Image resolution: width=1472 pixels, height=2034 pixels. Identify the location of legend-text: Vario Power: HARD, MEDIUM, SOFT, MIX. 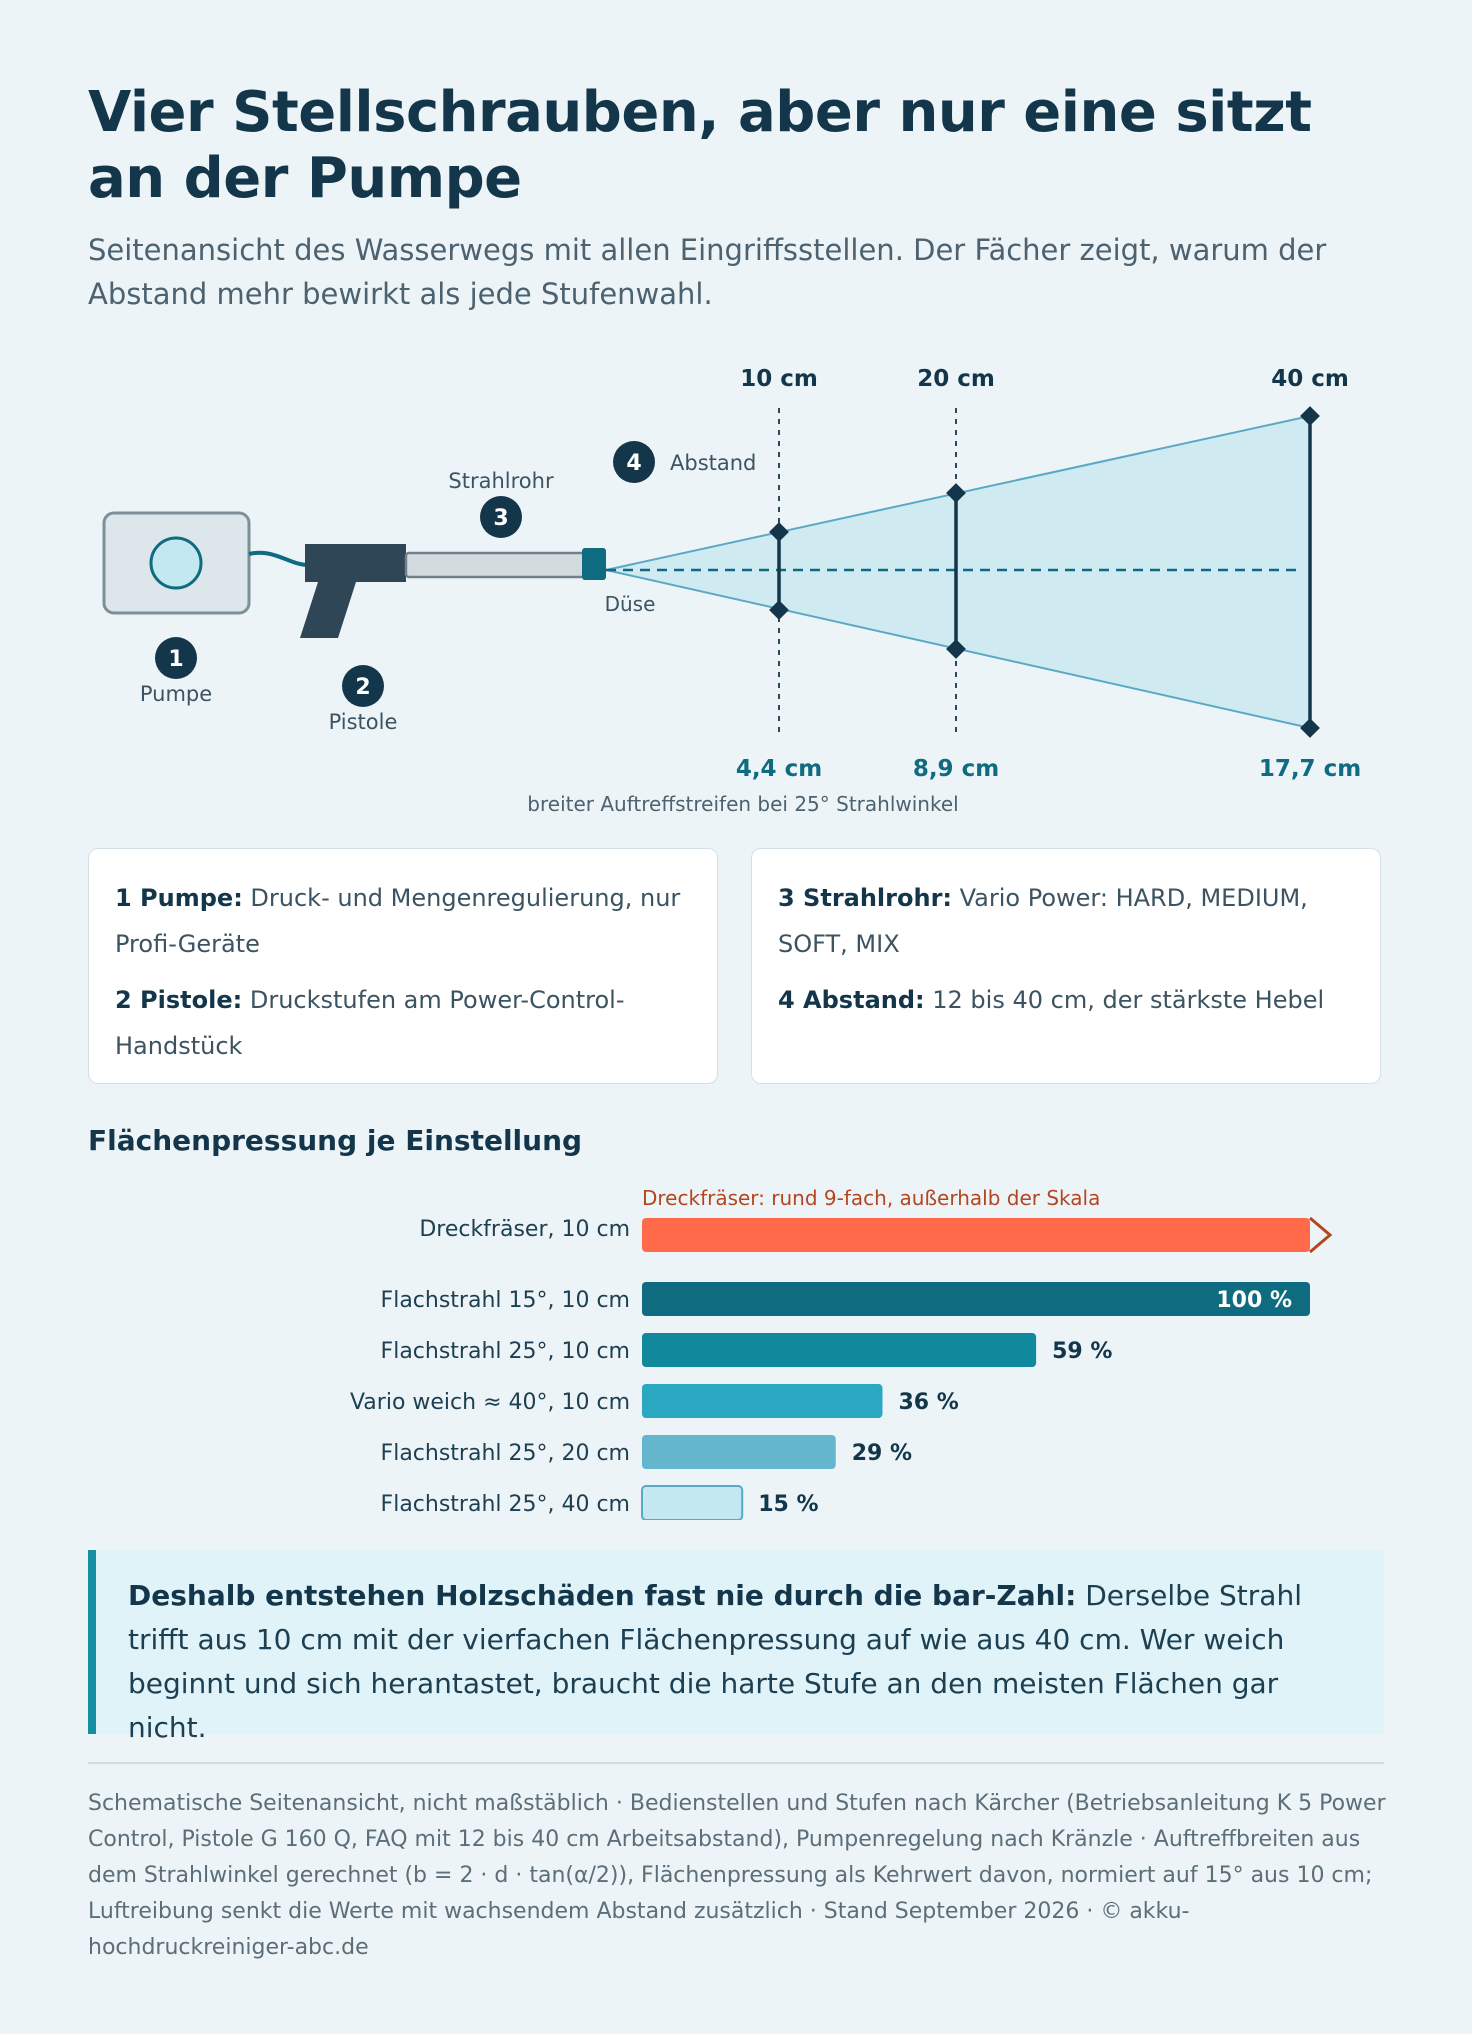
(1043, 921).